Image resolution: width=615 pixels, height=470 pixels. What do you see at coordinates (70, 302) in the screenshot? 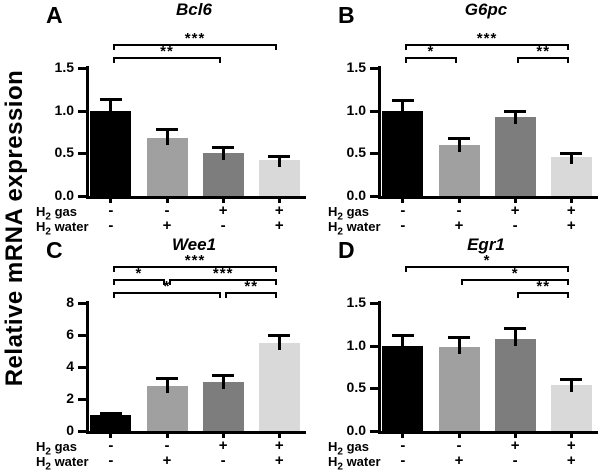
I see `y-tick-label: 8` at bounding box center [70, 302].